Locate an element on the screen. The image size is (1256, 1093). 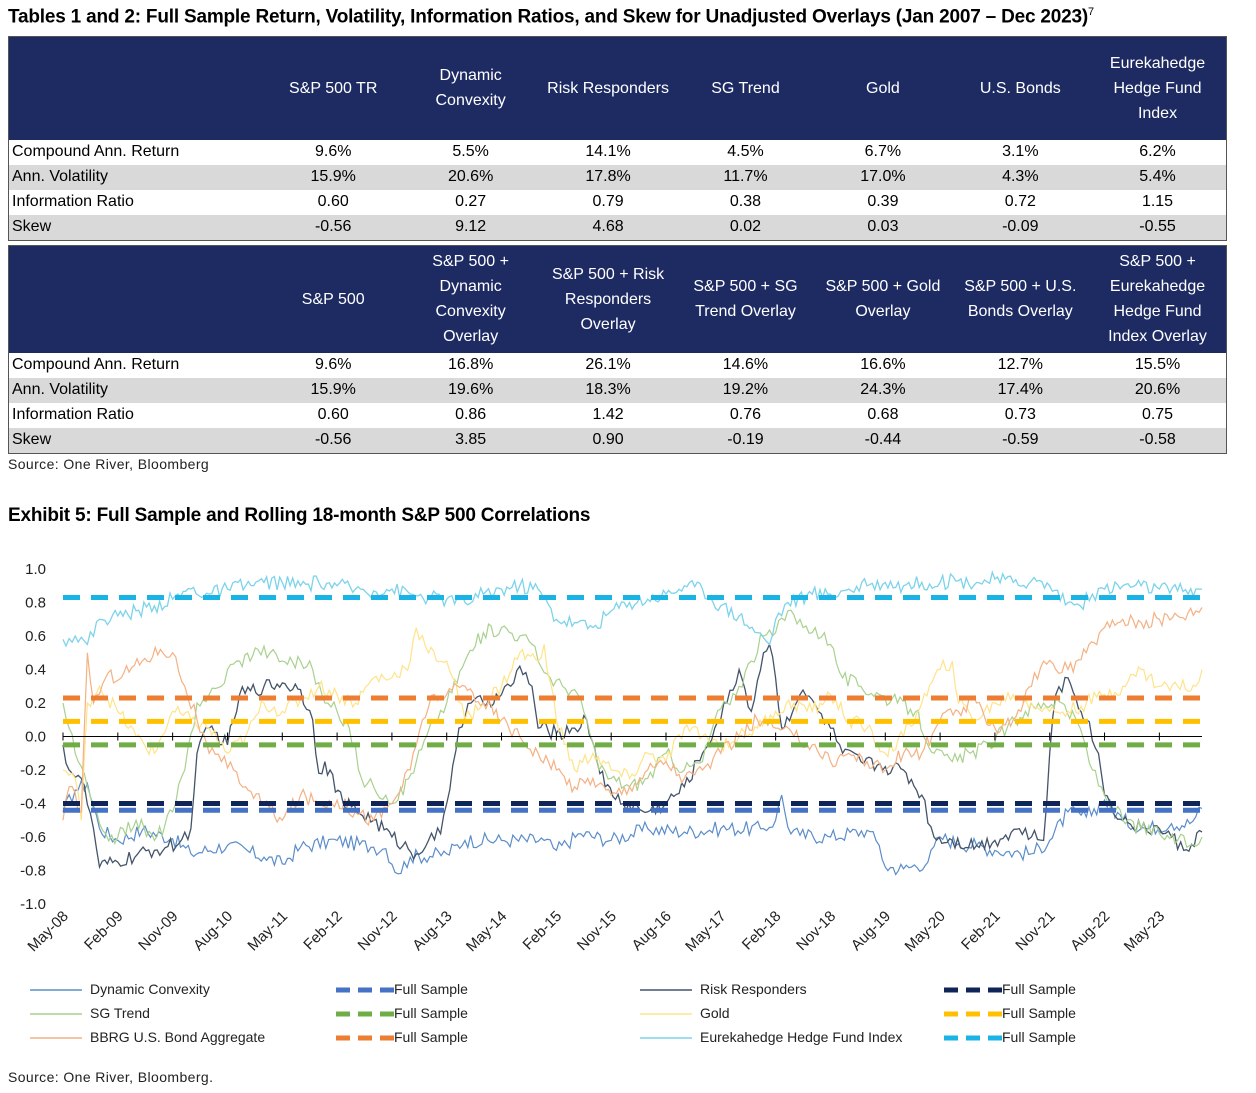
y-tick-label: 0.4 is located at coordinates (35, 670).